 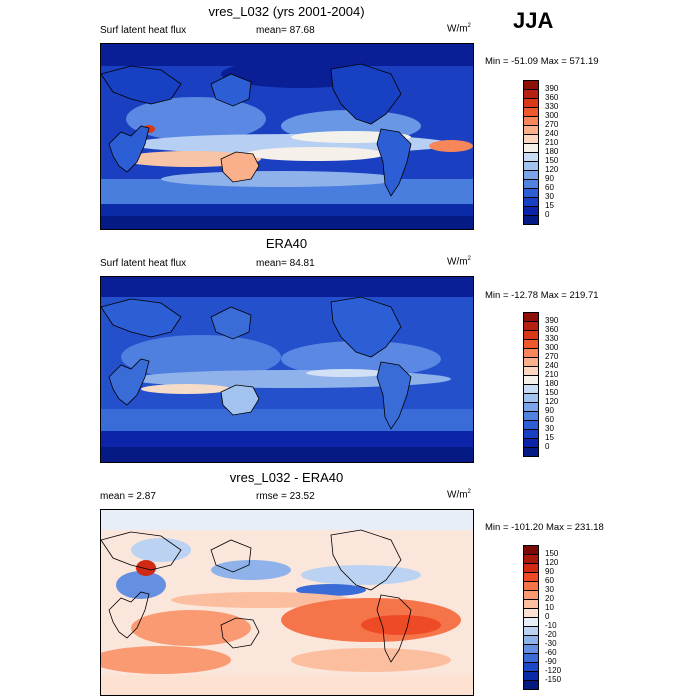 I want to click on panel-2-units: W/m2, so click(x=459, y=262).